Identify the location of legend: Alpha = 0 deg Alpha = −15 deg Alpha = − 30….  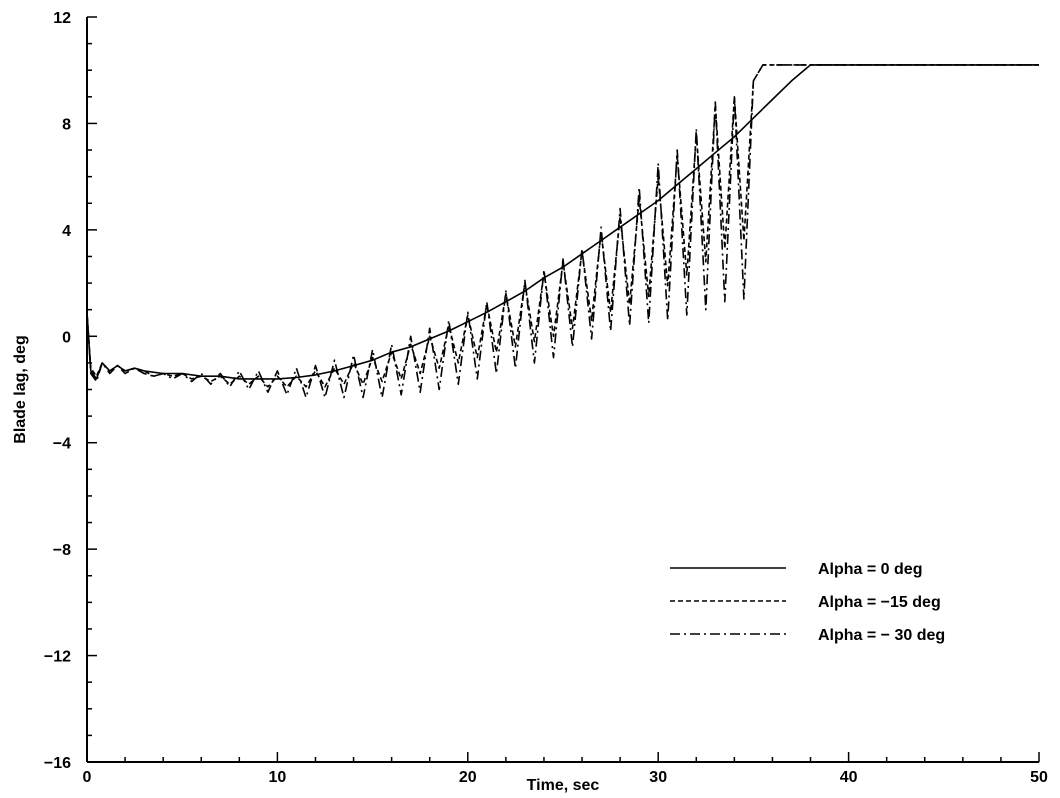
(807, 602).